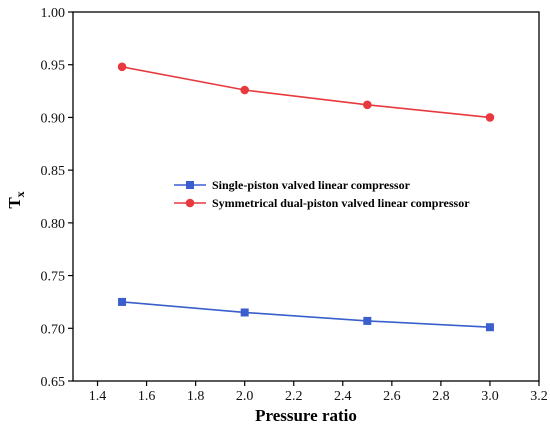 The height and width of the screenshot is (433, 550). I want to click on y-tick-label: 0.65, so click(53, 382).